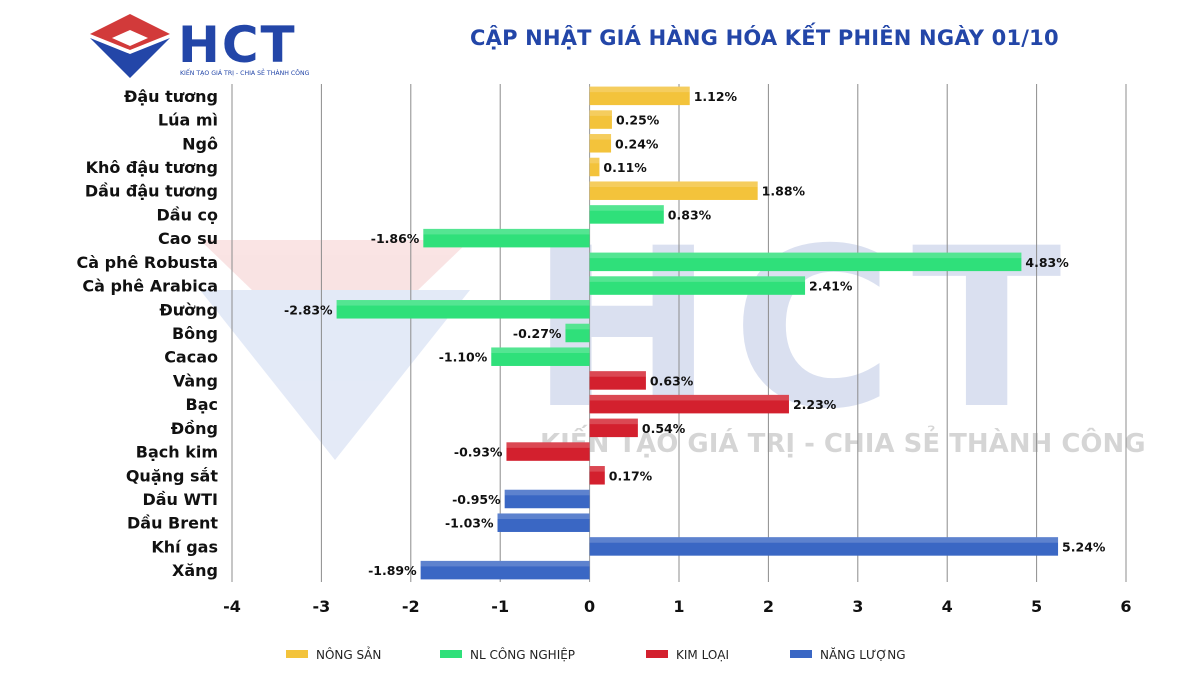 The height and width of the screenshot is (675, 1200). Describe the element at coordinates (187, 214) in the screenshot. I see `category-label: Dầu cọ` at that location.